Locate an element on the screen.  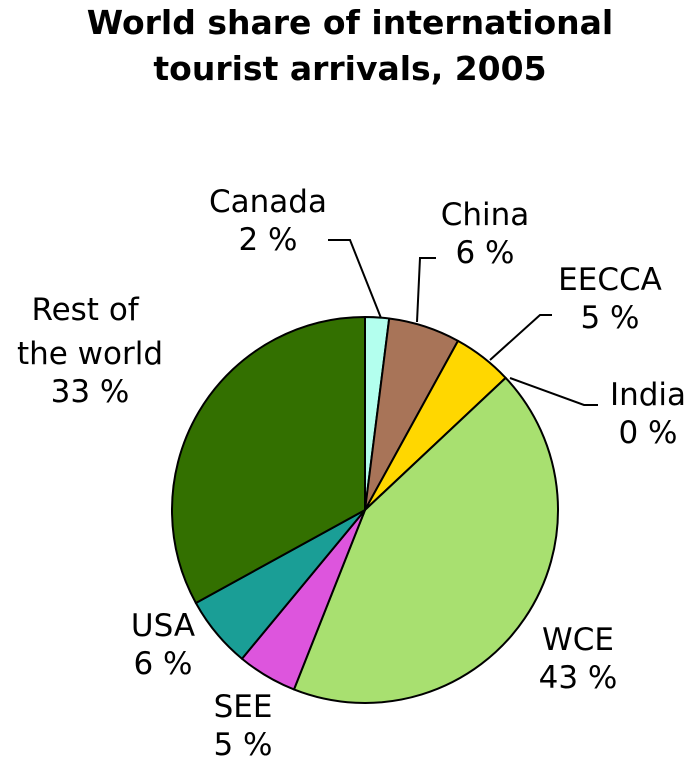
label-line: USA is located at coordinates (163, 626).